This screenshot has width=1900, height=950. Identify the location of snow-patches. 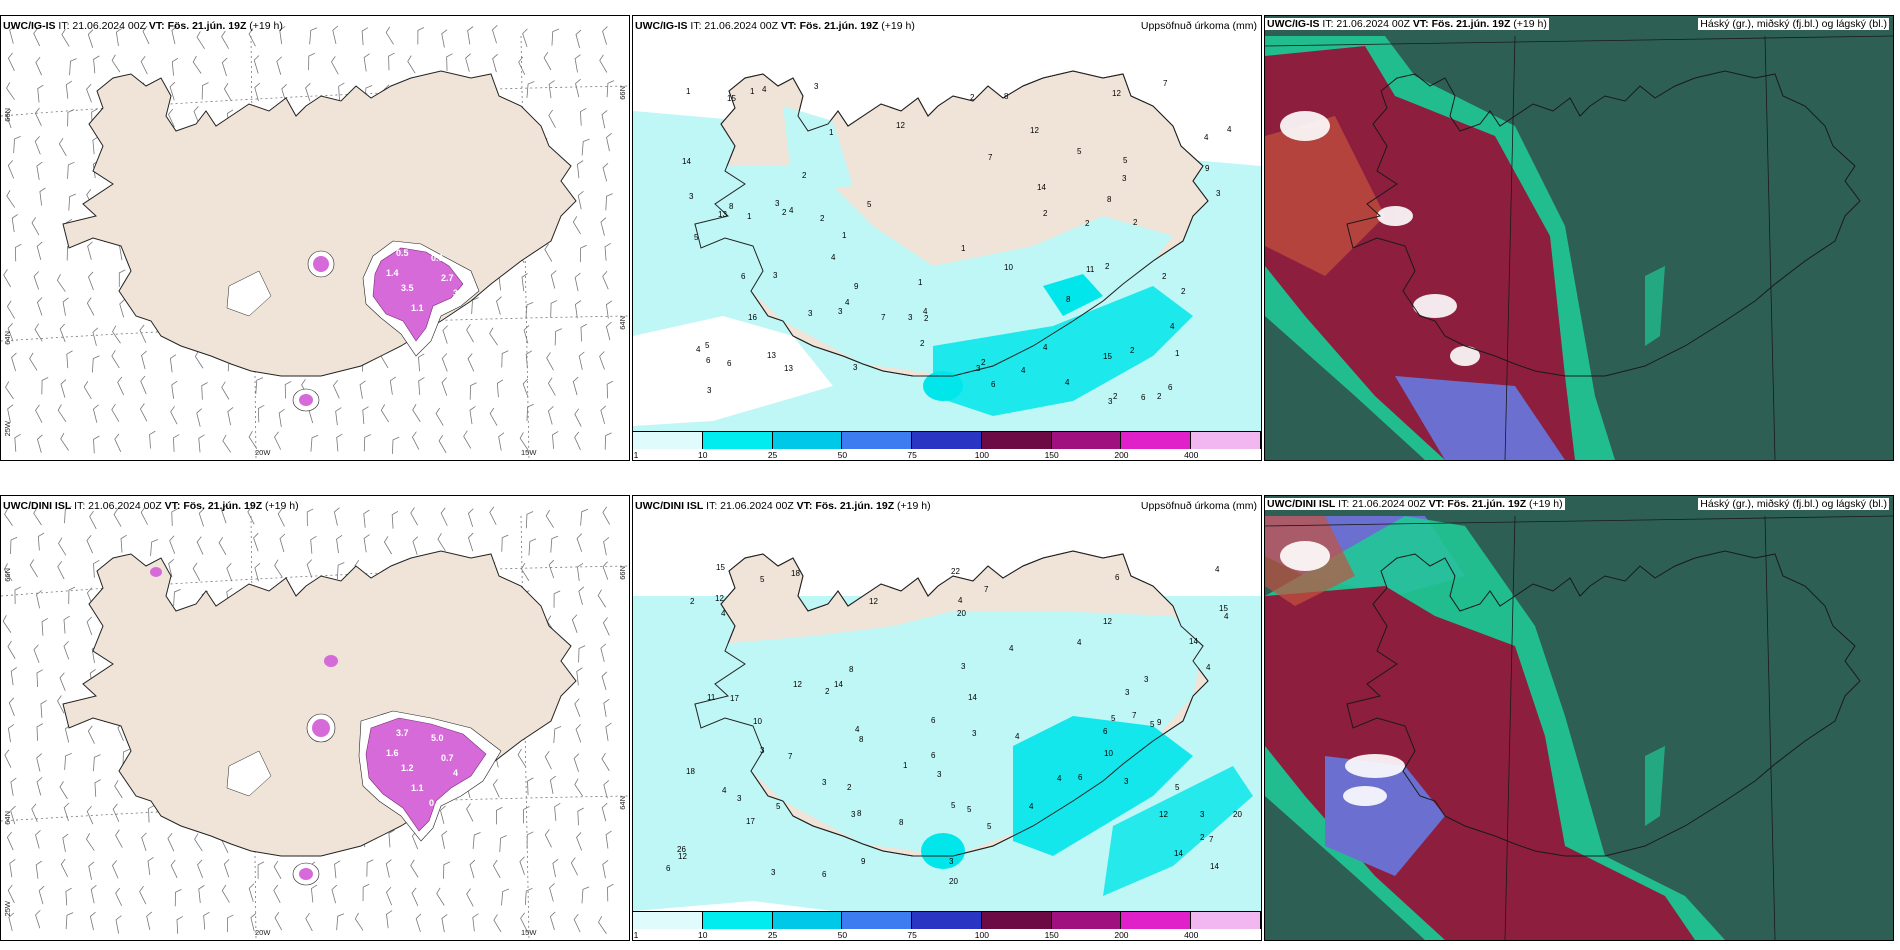
(326, 726).